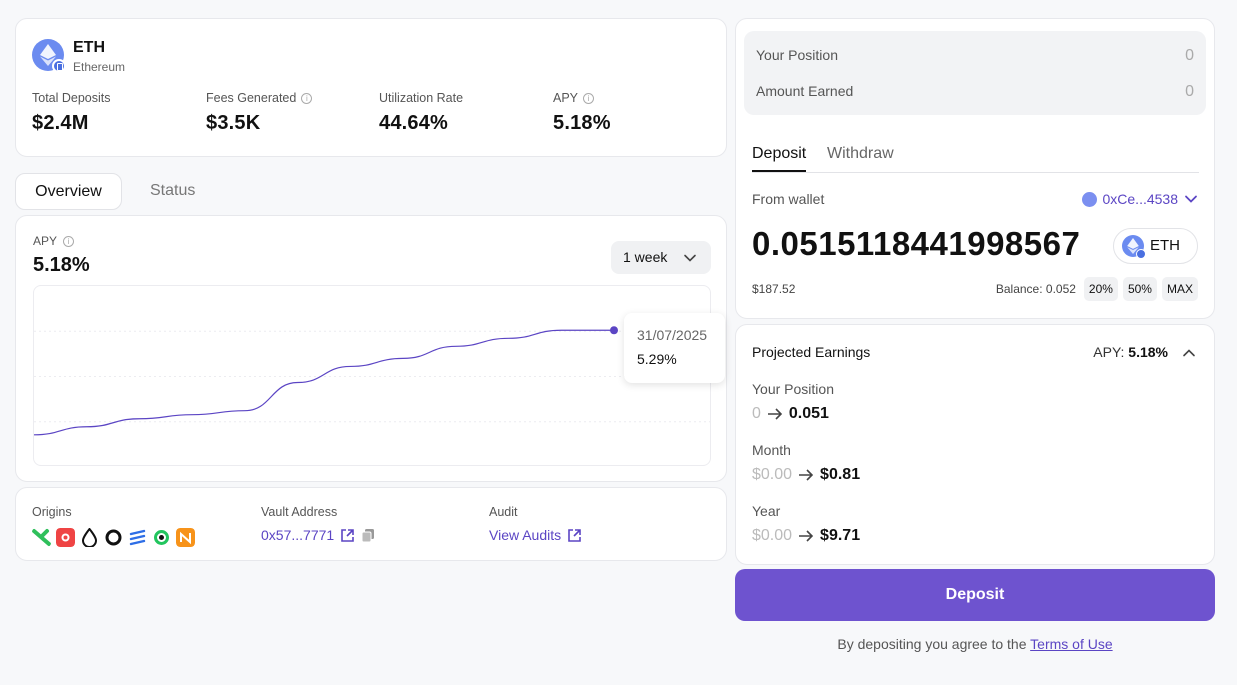 This screenshot has height=685, width=1237. What do you see at coordinates (324, 382) in the screenshot?
I see `chart-series-line` at bounding box center [324, 382].